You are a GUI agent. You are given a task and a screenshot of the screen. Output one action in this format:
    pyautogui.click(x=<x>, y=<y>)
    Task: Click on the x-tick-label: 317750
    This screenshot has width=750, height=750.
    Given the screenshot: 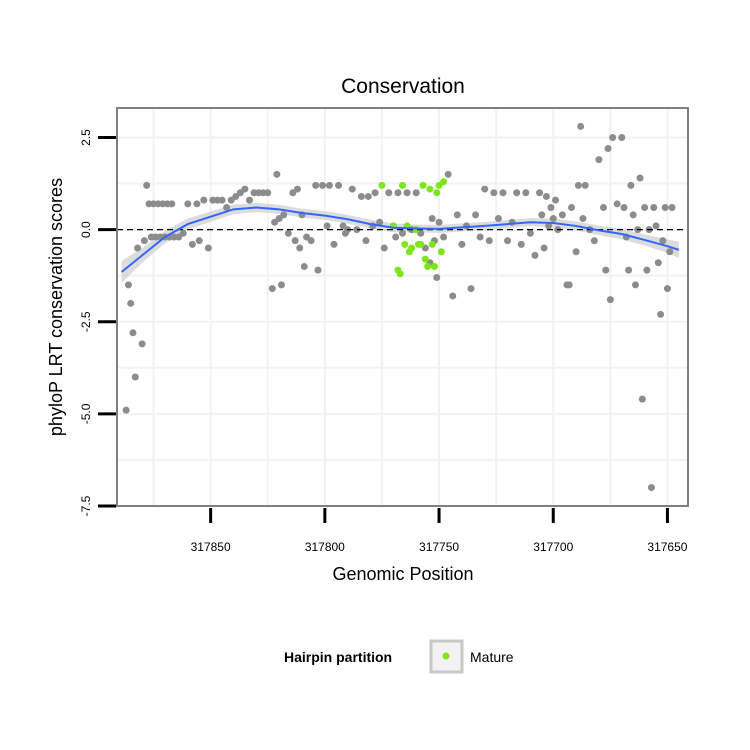 What is the action you would take?
    pyautogui.click(x=439, y=547)
    